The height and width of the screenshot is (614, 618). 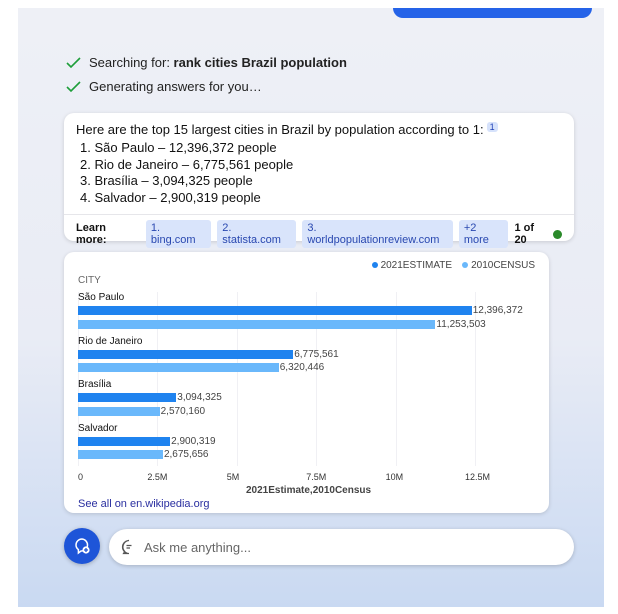 I want to click on status-dot-icon, so click(x=557, y=234).